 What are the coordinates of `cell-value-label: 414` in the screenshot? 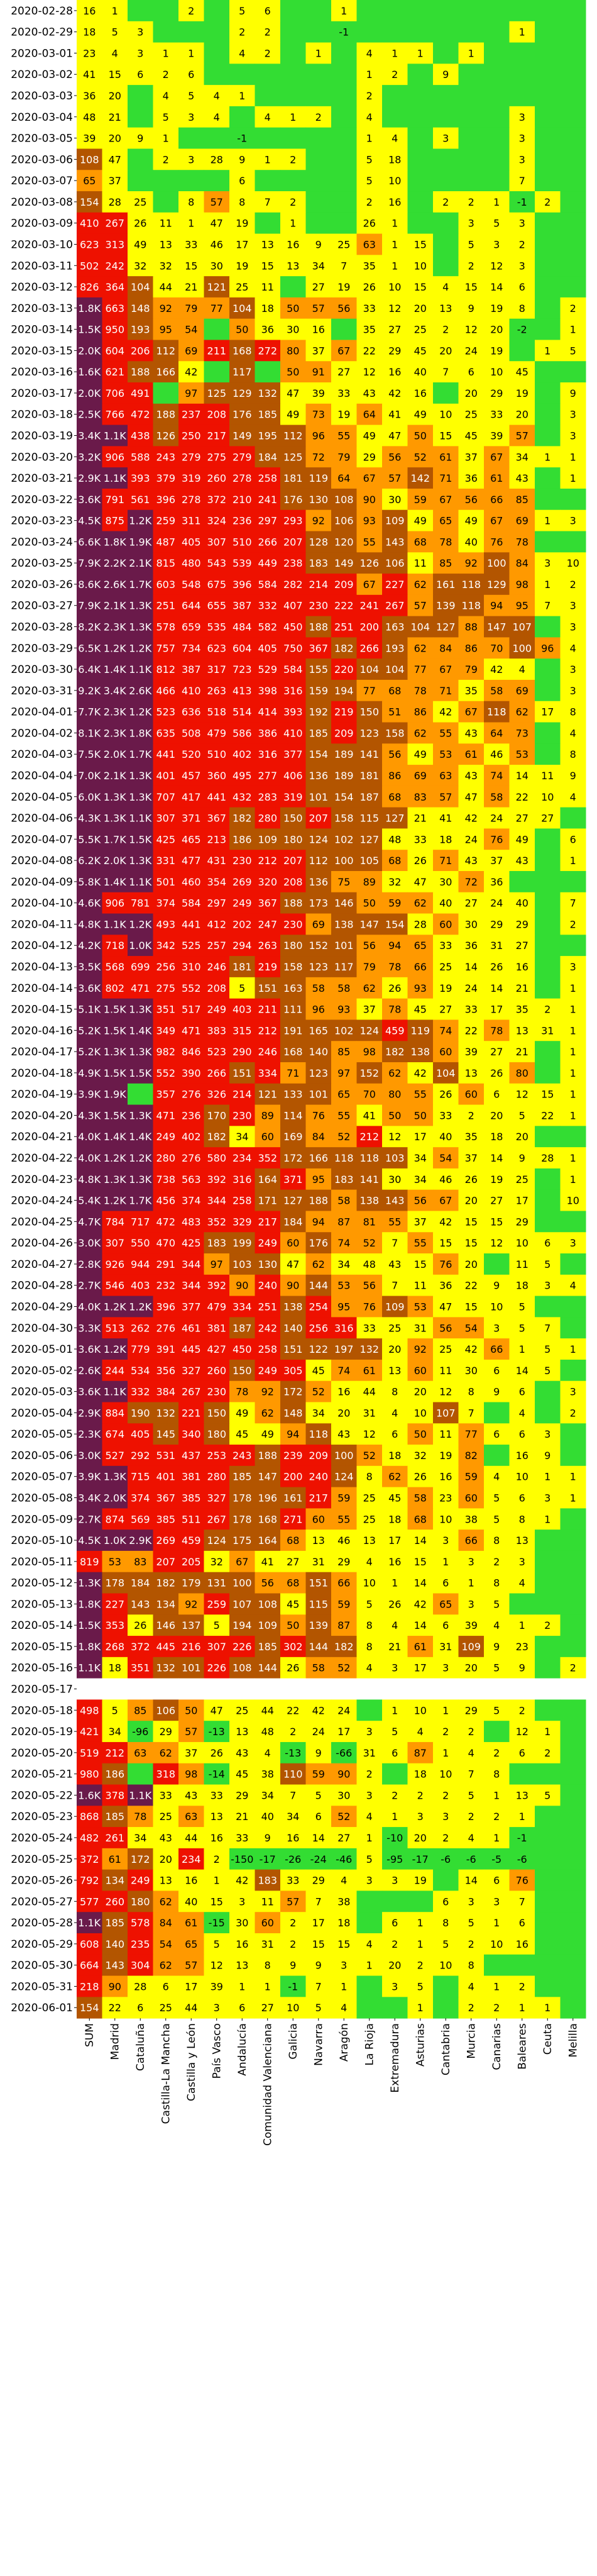 It's located at (267, 712).